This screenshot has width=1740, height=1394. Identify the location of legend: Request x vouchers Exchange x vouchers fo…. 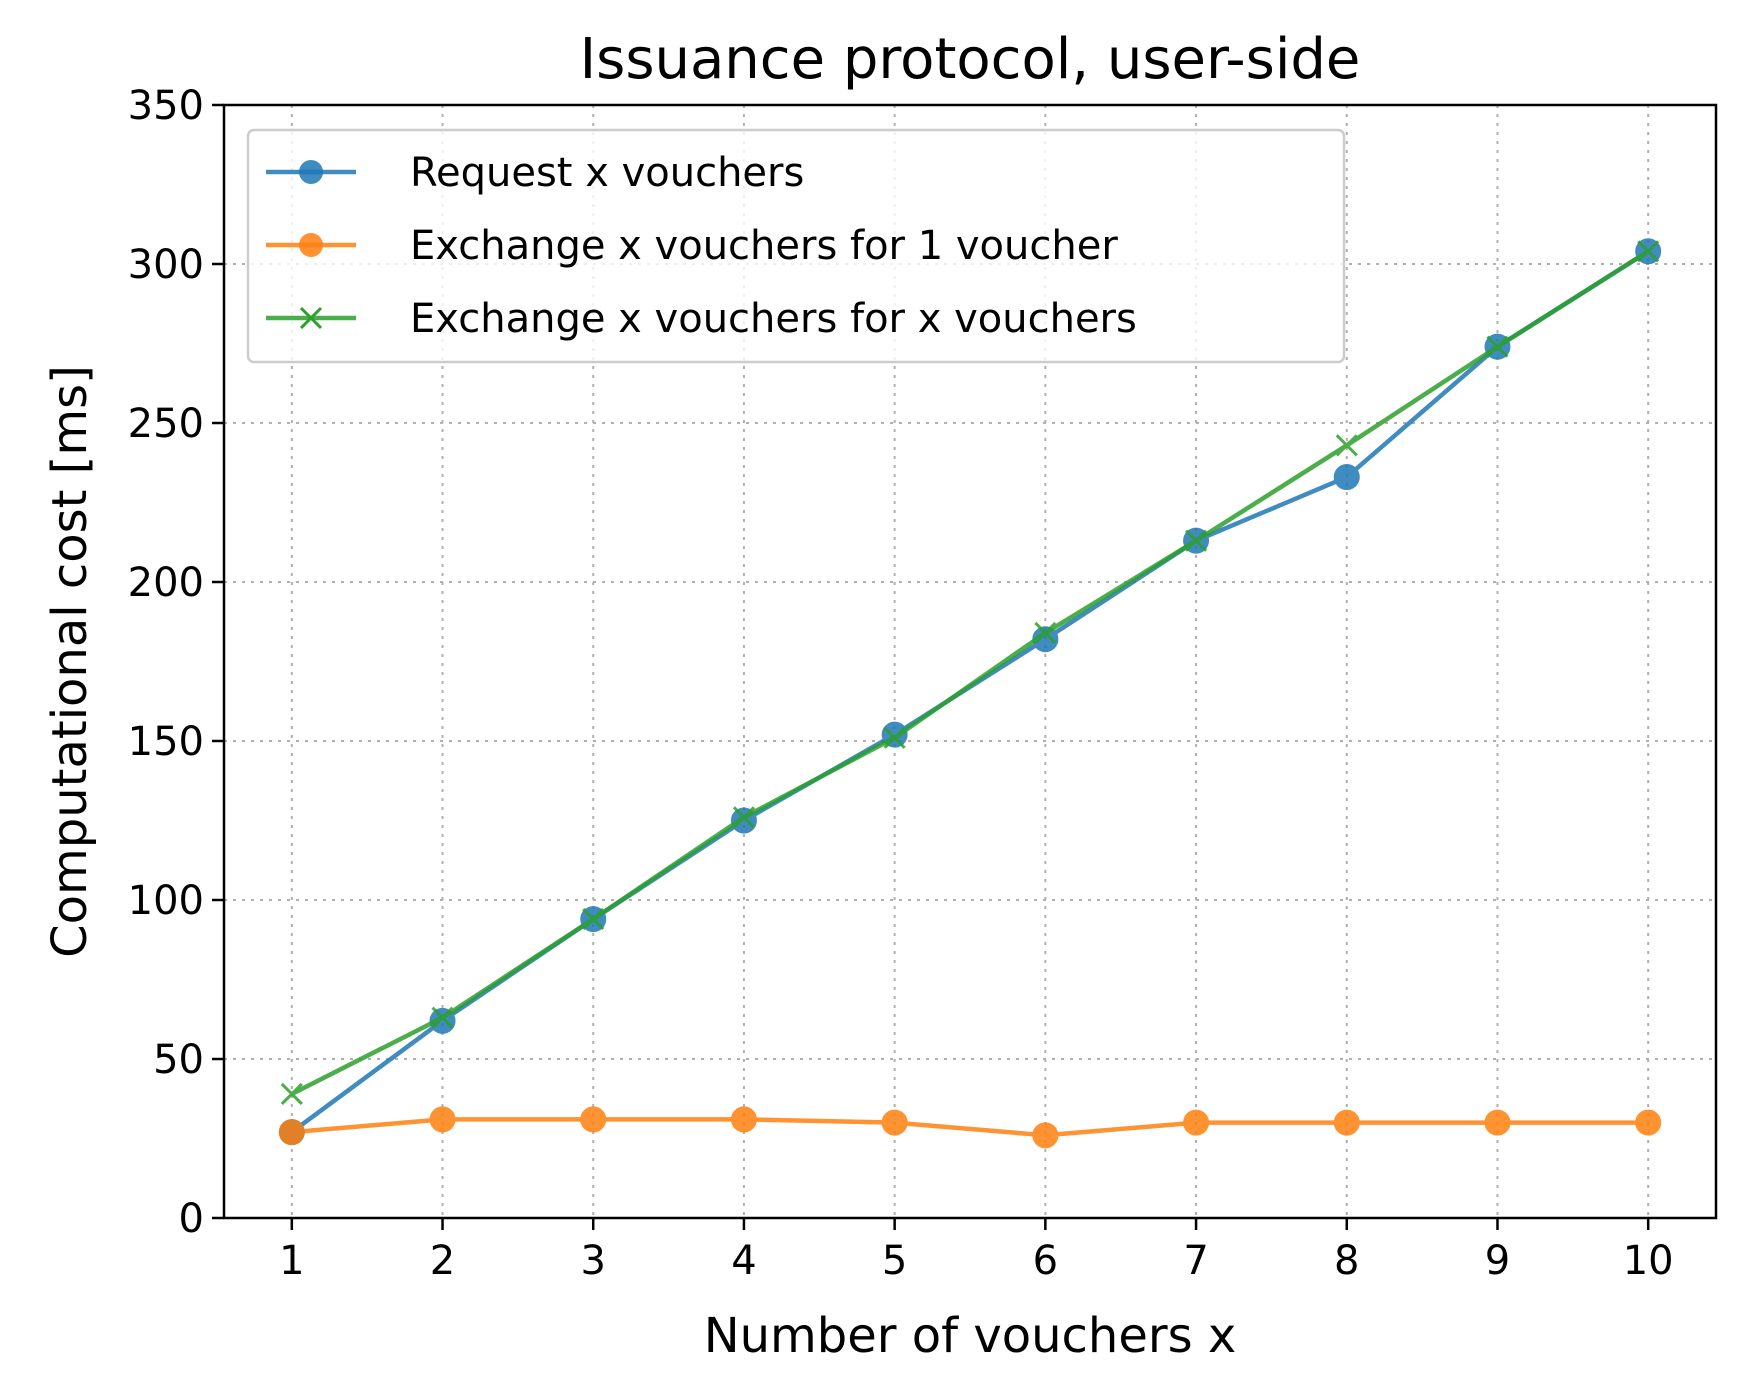
(796, 246).